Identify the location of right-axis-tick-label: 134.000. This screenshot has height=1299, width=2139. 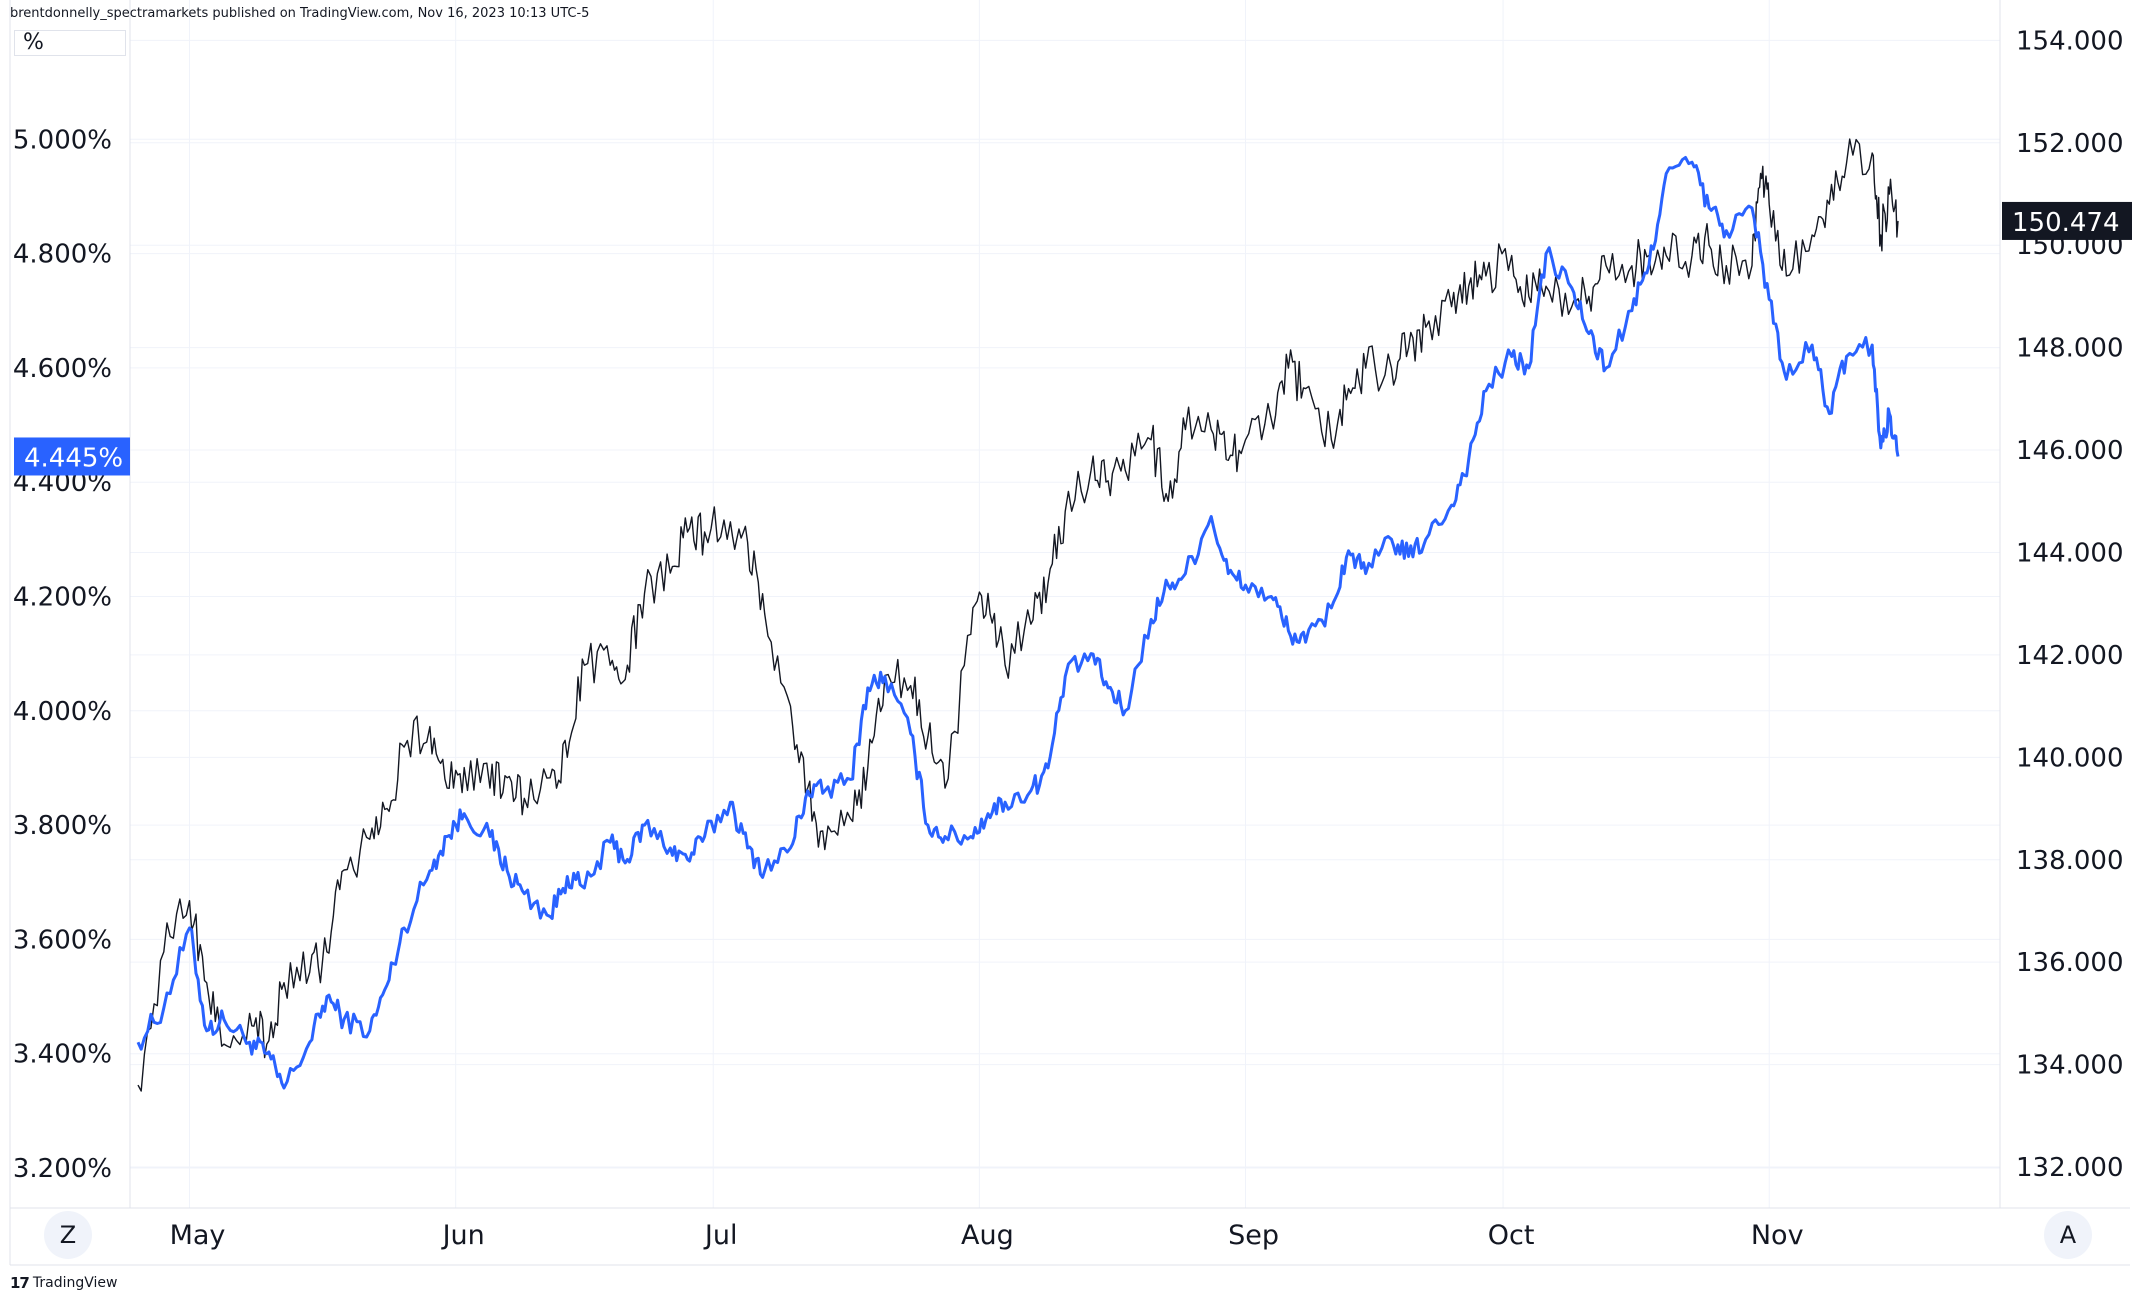
(2070, 1066).